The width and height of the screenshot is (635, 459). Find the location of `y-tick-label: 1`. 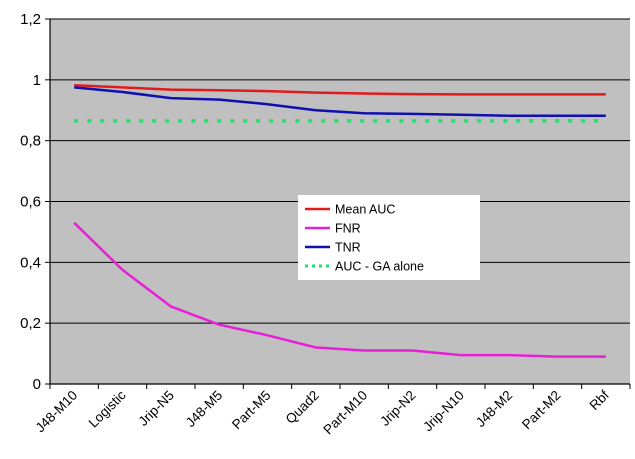

y-tick-label: 1 is located at coordinates (37, 80).